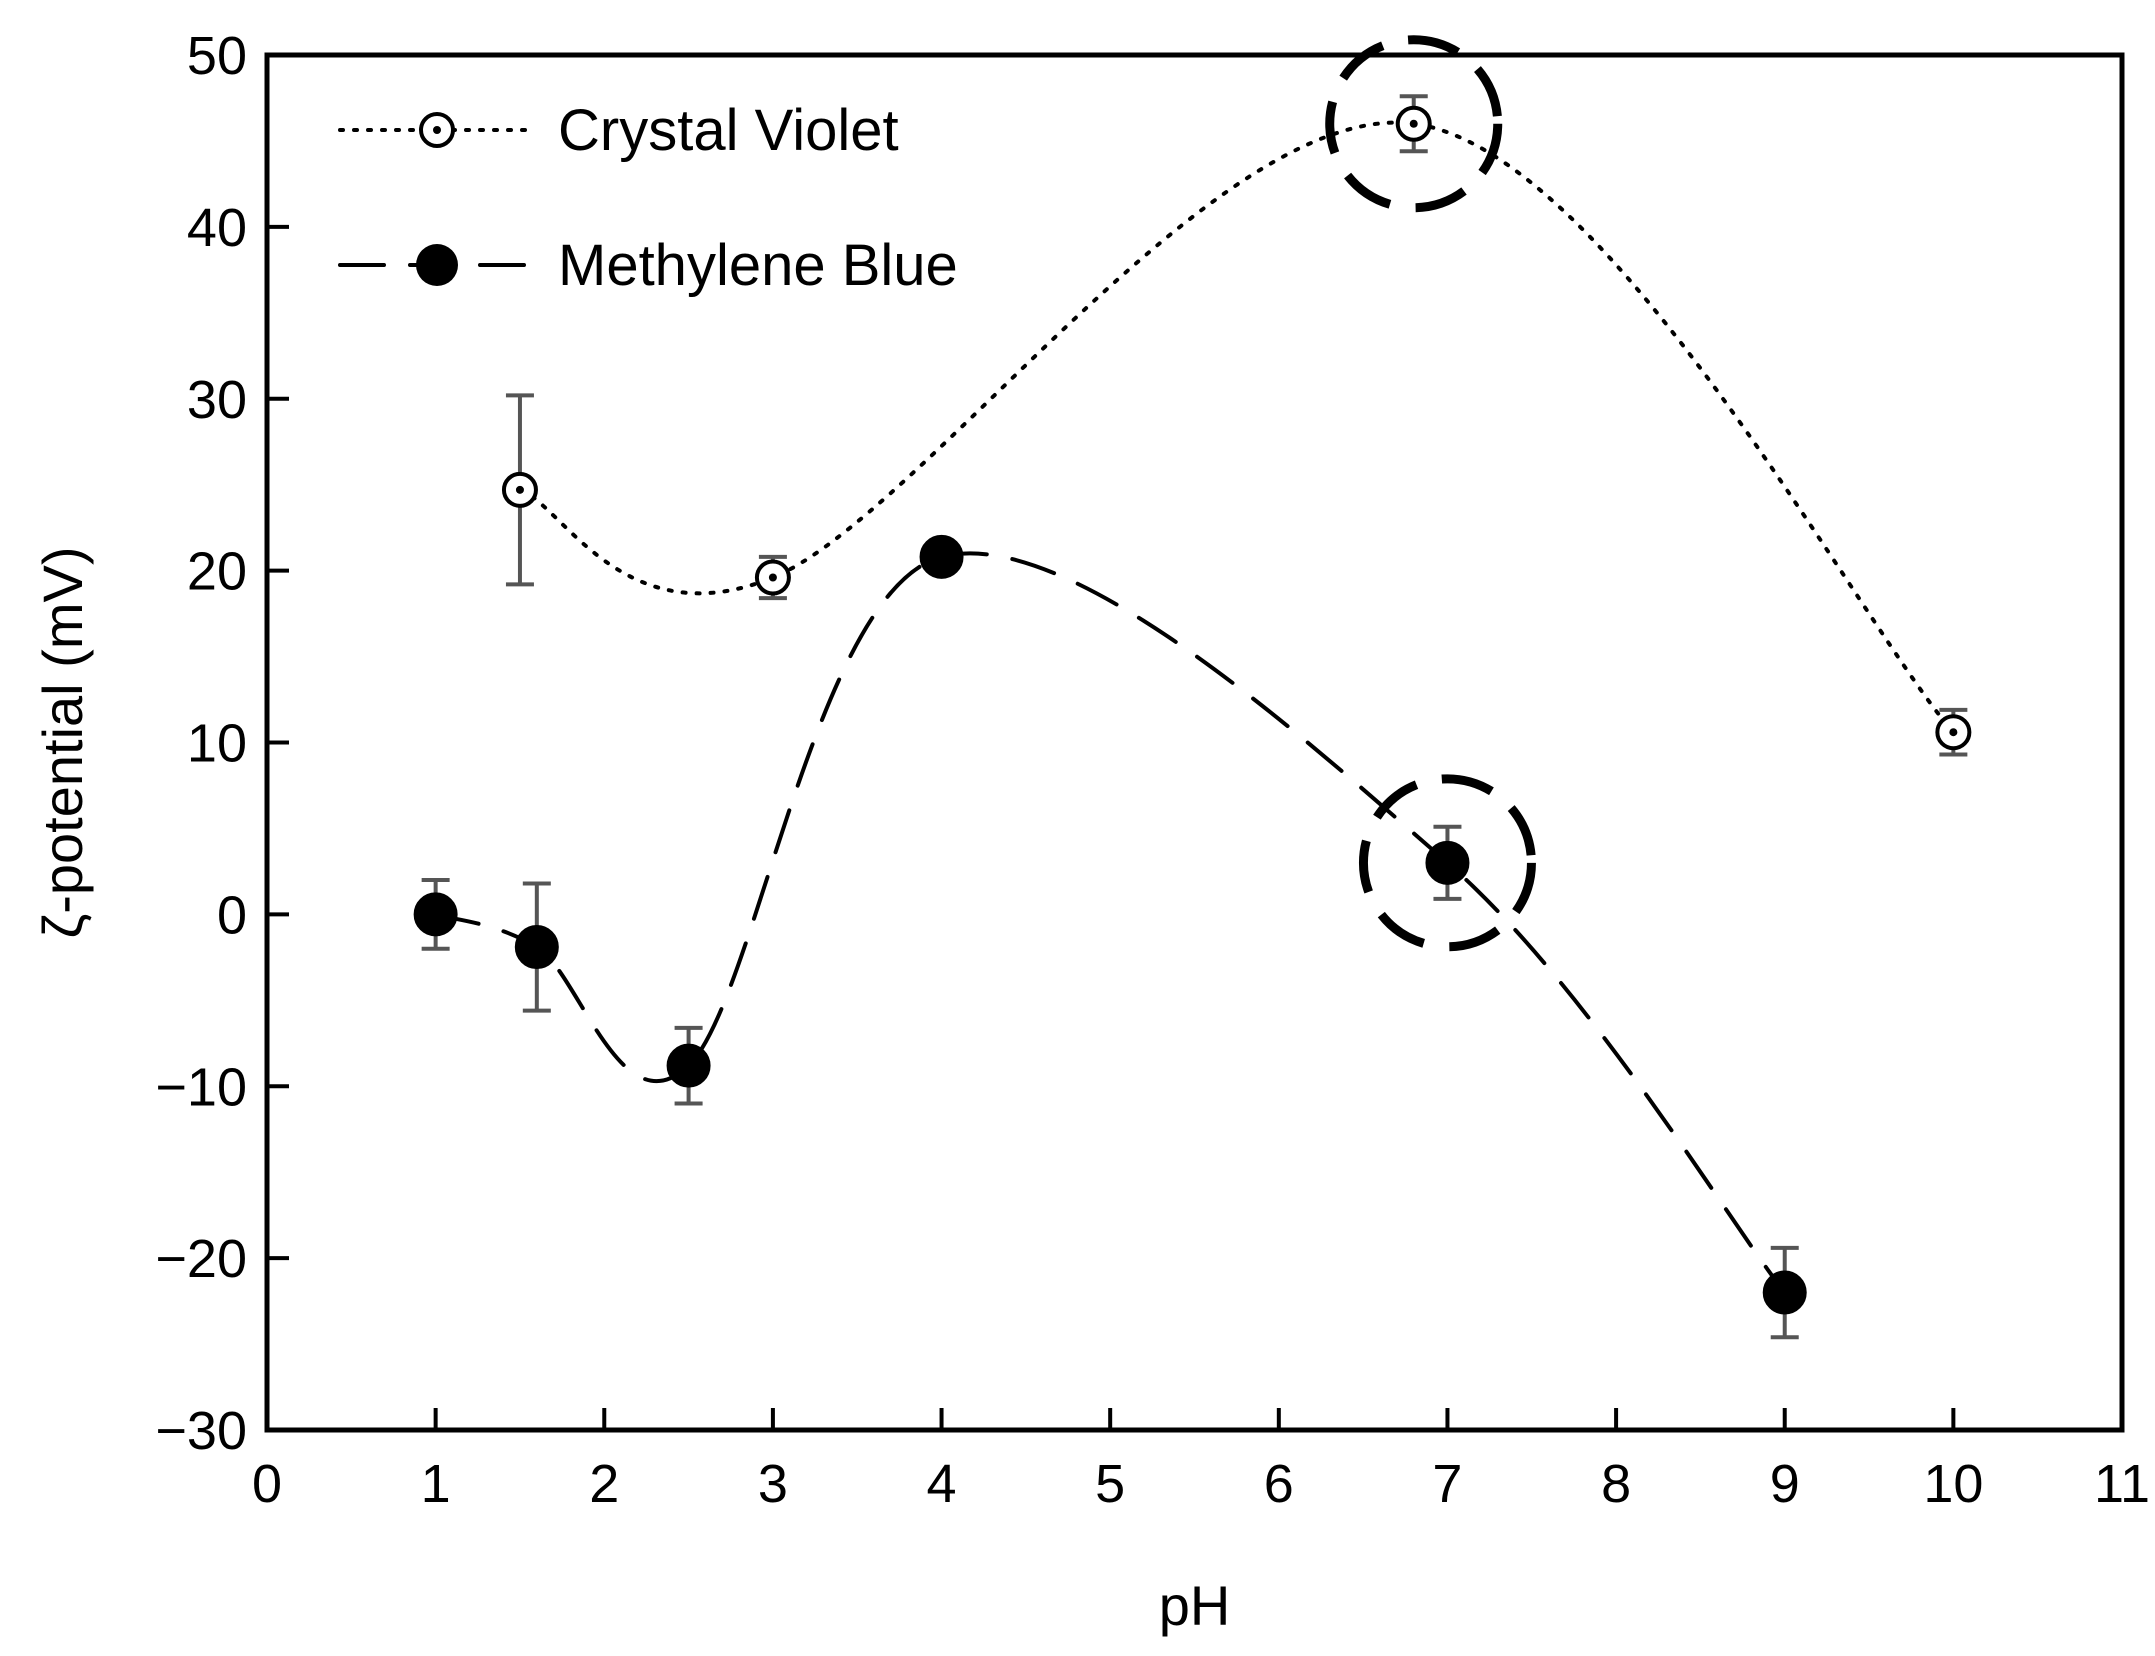 The height and width of the screenshot is (1656, 2155). What do you see at coordinates (62, 743) in the screenshot?
I see `y-axis-title: ζ-potential (mV)` at bounding box center [62, 743].